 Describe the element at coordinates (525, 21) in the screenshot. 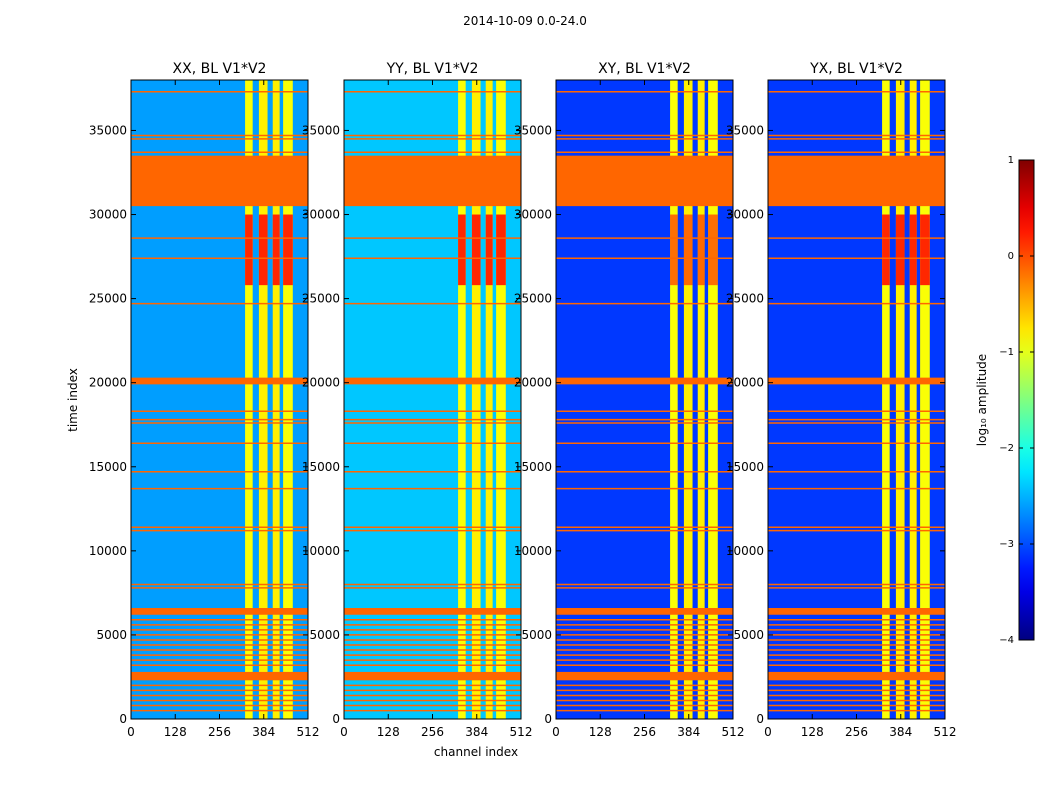

I see `figure-title: 2014-10-09 0.0-24.0` at that location.